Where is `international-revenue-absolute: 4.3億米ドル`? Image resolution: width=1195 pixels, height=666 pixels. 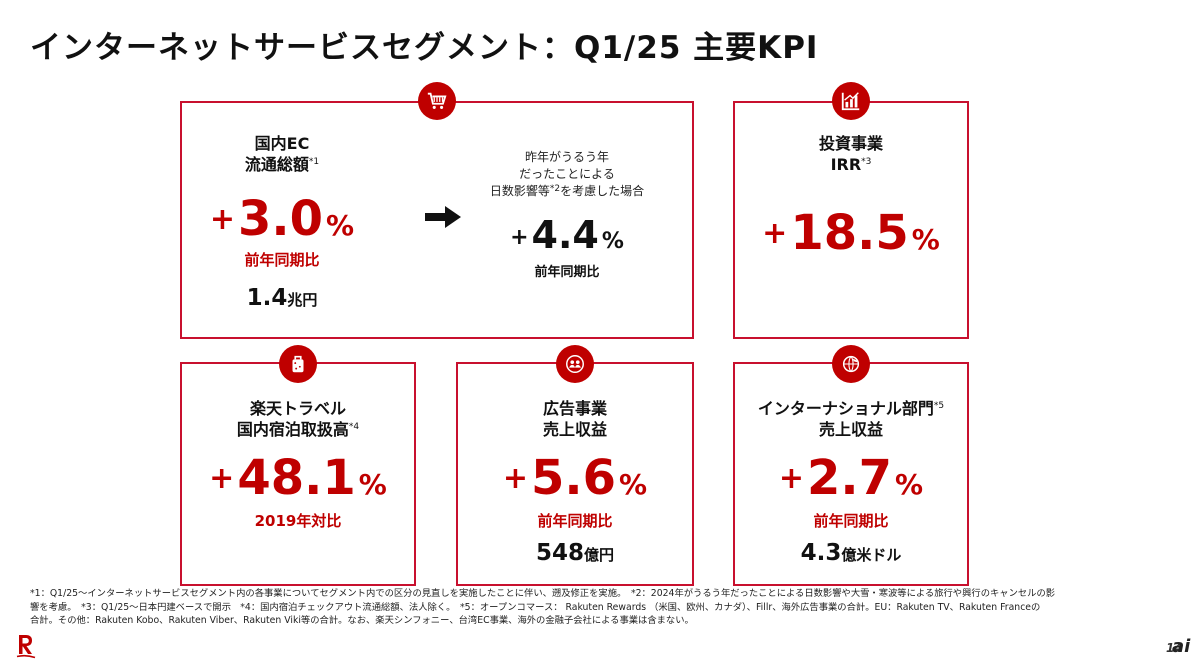 international-revenue-absolute: 4.3億米ドル is located at coordinates (851, 553).